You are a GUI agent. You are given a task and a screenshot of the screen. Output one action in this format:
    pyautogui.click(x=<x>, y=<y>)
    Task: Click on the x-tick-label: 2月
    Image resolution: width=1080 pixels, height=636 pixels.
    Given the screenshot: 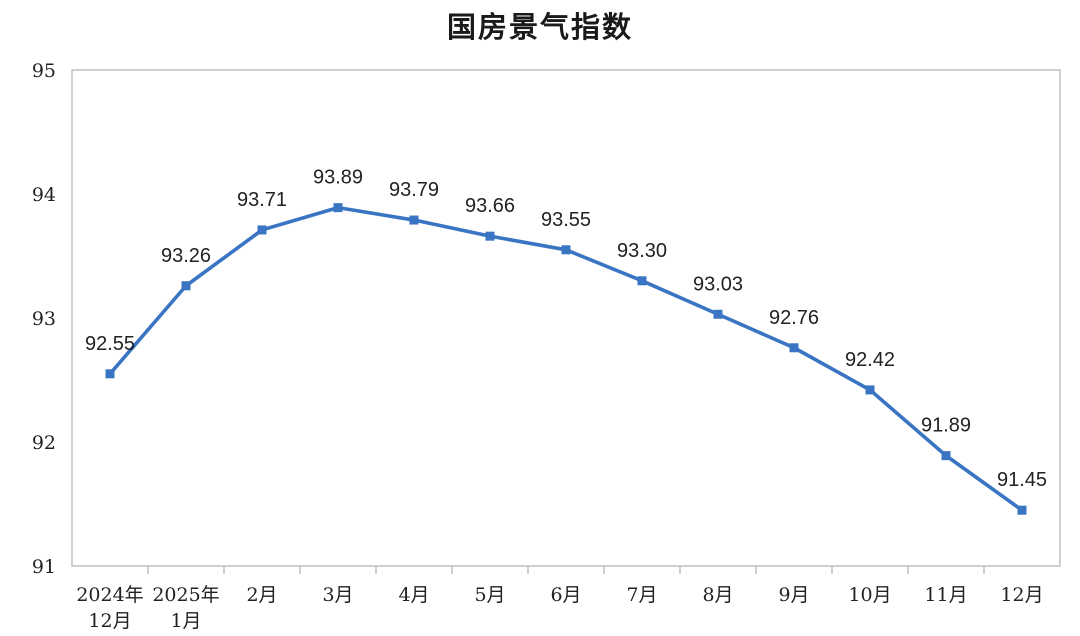 What is the action you would take?
    pyautogui.click(x=261, y=595)
    